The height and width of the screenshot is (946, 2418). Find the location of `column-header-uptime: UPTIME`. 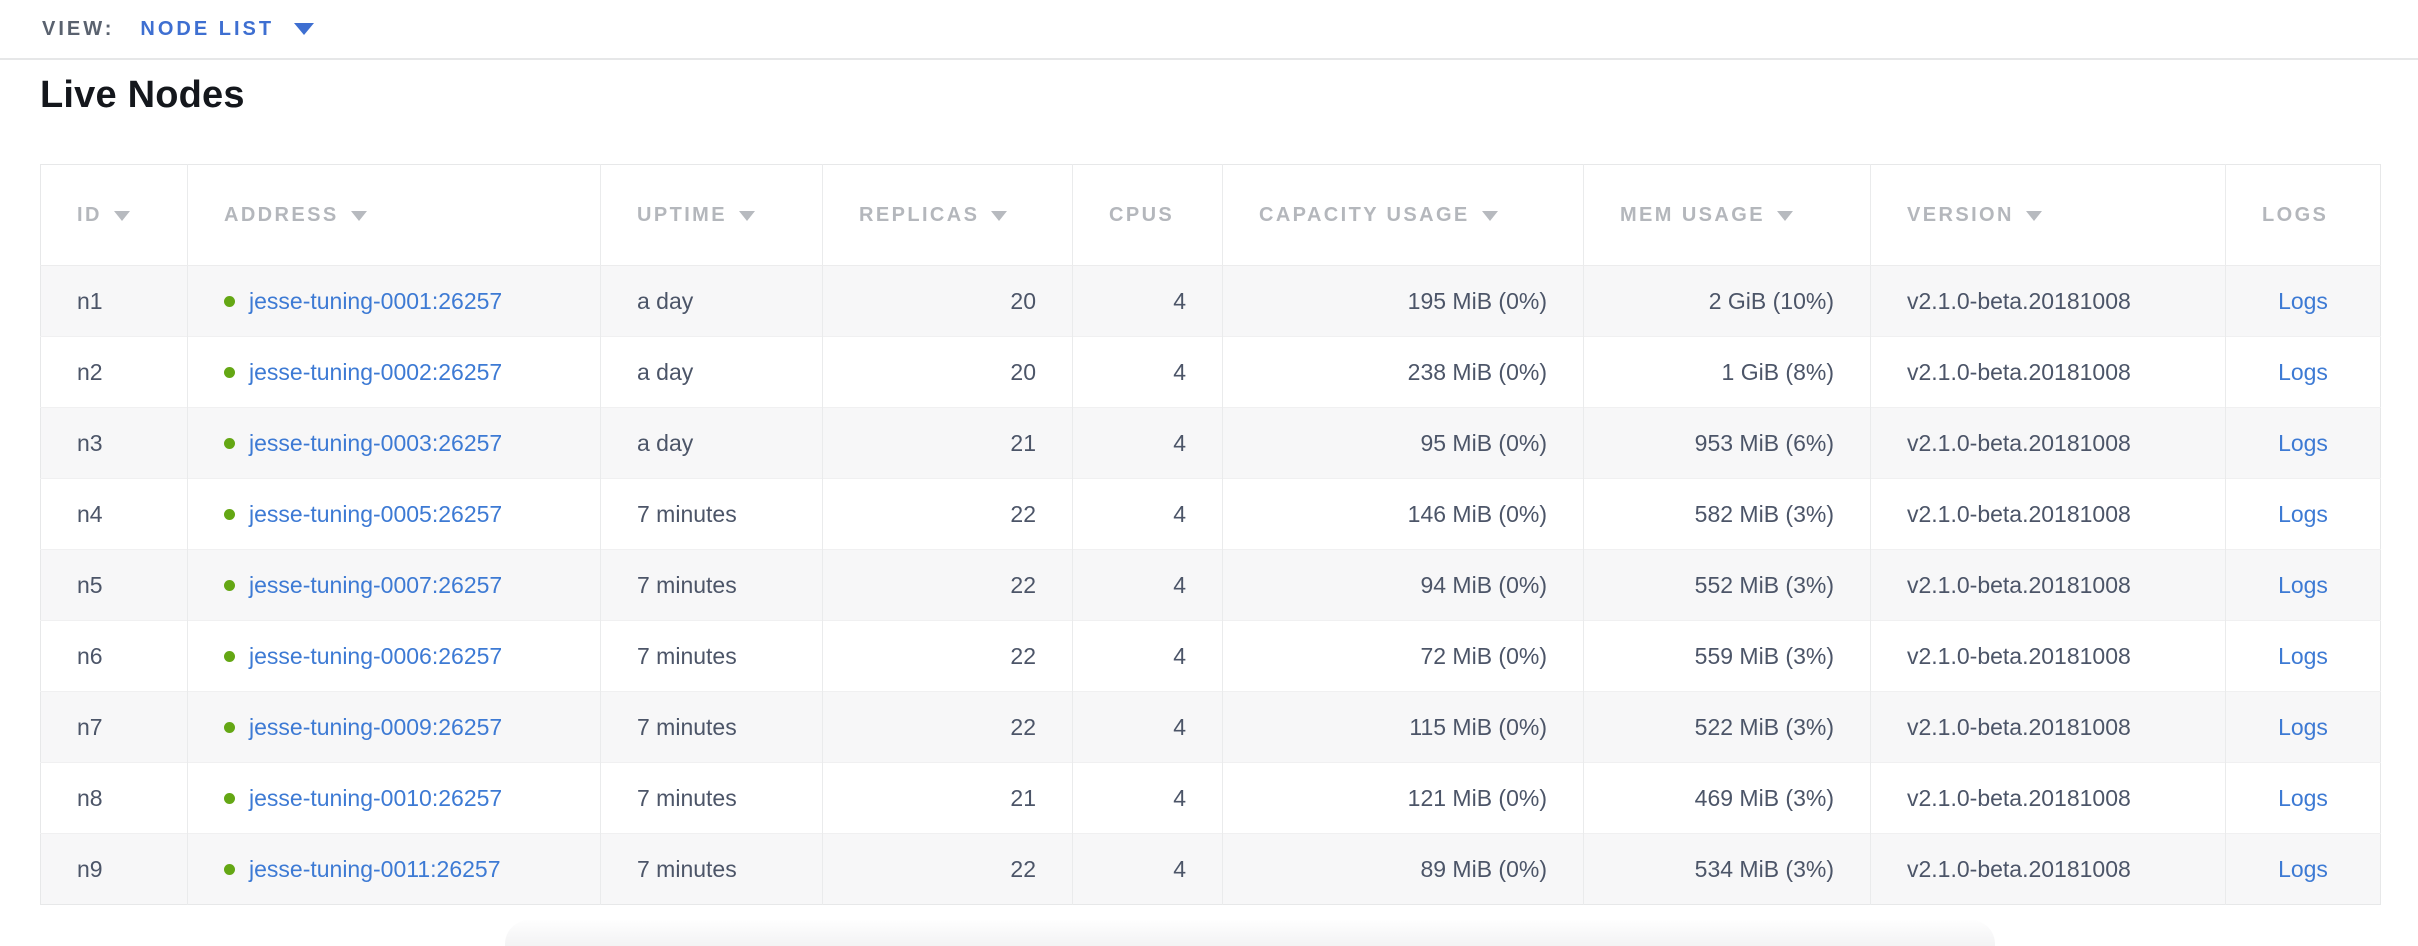

column-header-uptime: UPTIME is located at coordinates (711, 215).